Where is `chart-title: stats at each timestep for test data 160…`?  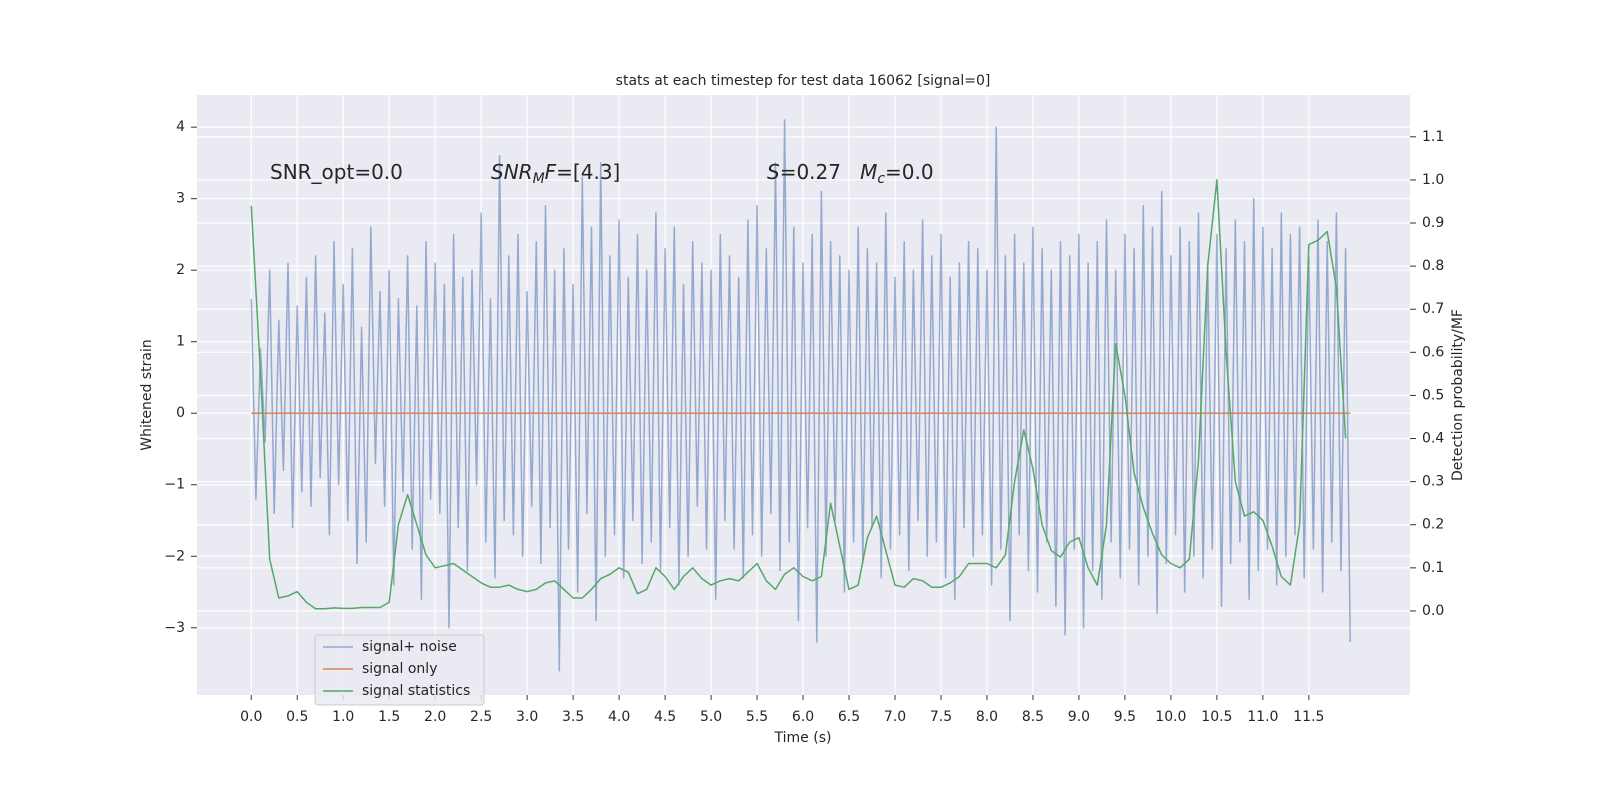
chart-title: stats at each timestep for test data 160… is located at coordinates (803, 81).